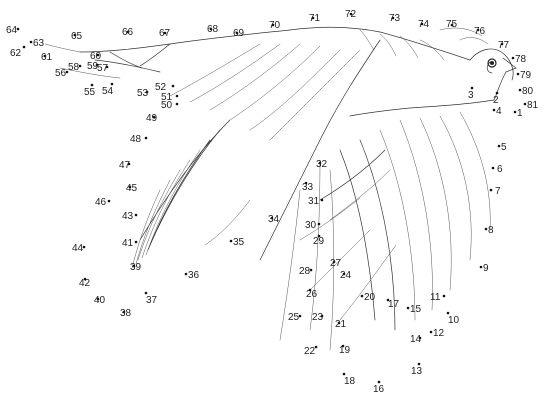 This screenshot has height=396, width=543. What do you see at coordinates (165, 33) in the screenshot?
I see `dot-67: 67` at bounding box center [165, 33].